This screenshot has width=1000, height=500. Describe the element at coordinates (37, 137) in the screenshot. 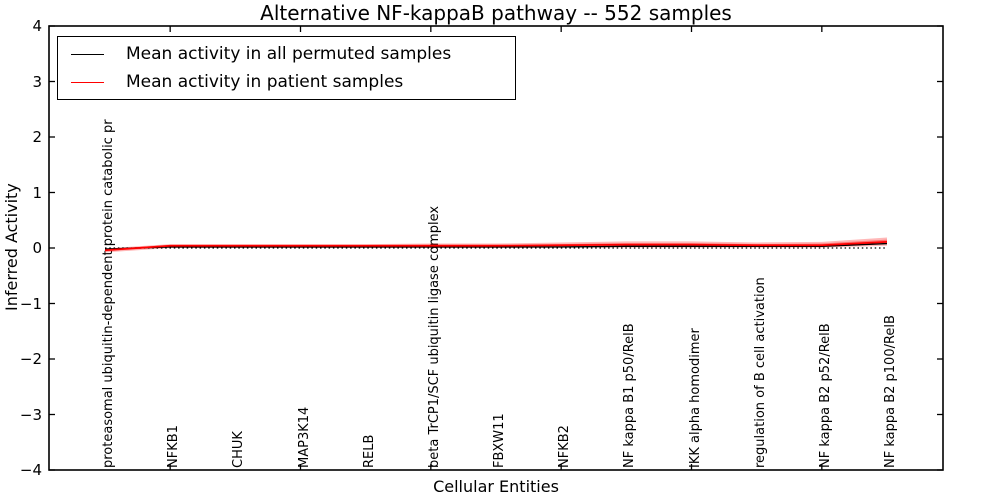

I see `y-tick-label: 2` at that location.